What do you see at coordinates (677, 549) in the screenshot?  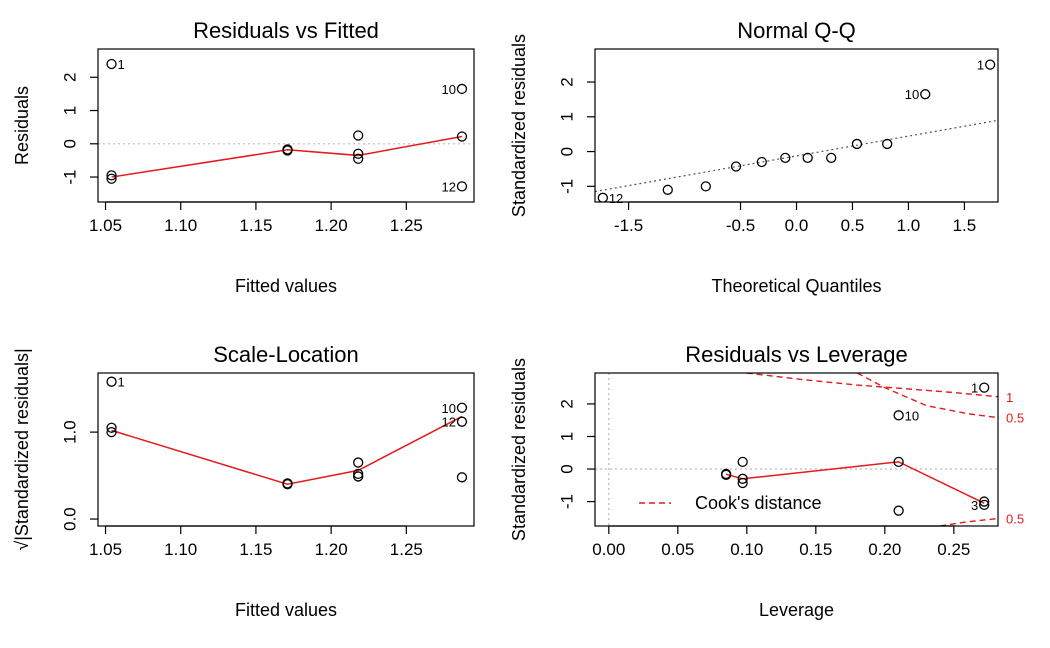 I see `x-tick-label: 0.05` at bounding box center [677, 549].